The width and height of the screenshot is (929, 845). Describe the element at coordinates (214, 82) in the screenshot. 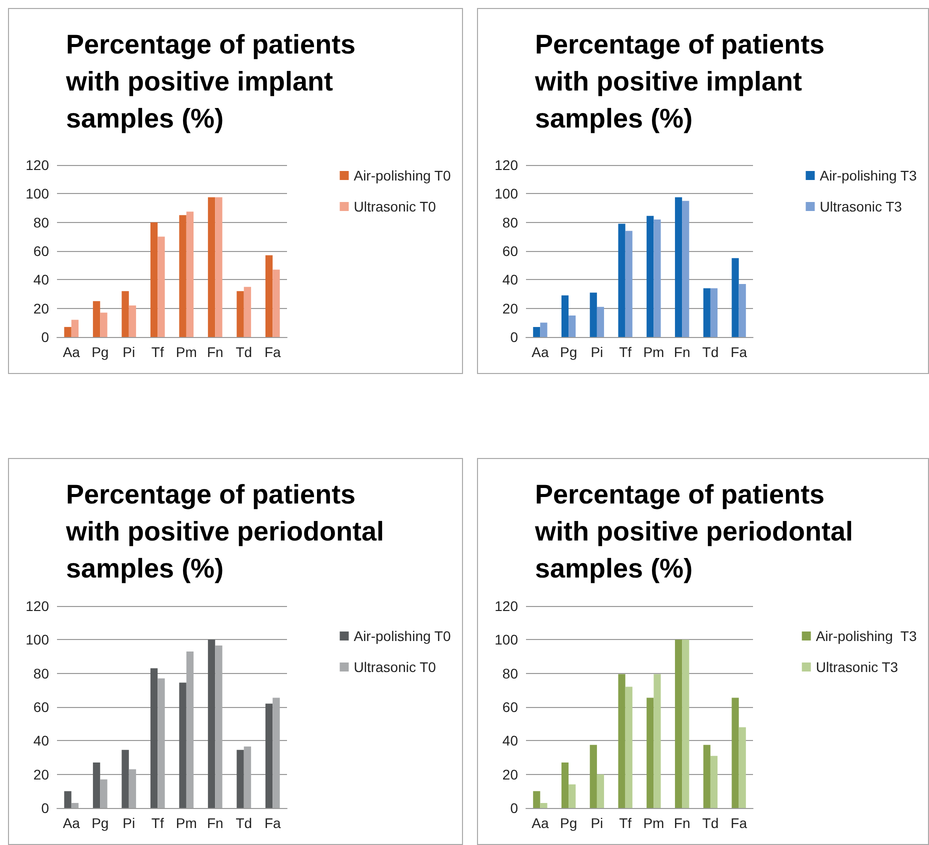

I see `chart-title: Percentage of patients with positive implant samples (%)` at that location.